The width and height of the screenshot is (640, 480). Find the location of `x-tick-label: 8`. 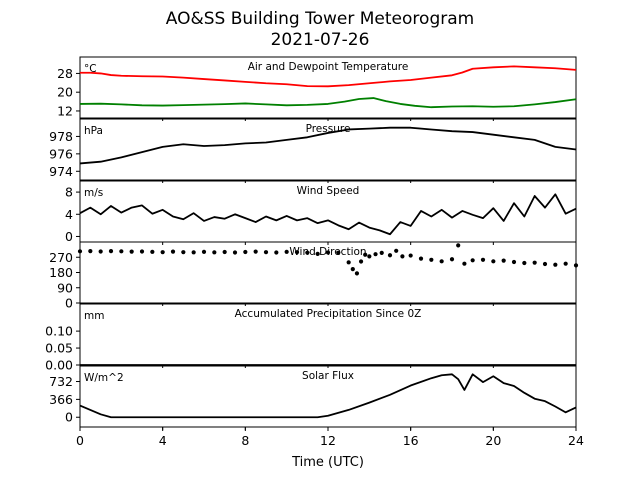

x-tick-label: 8 is located at coordinates (245, 440).